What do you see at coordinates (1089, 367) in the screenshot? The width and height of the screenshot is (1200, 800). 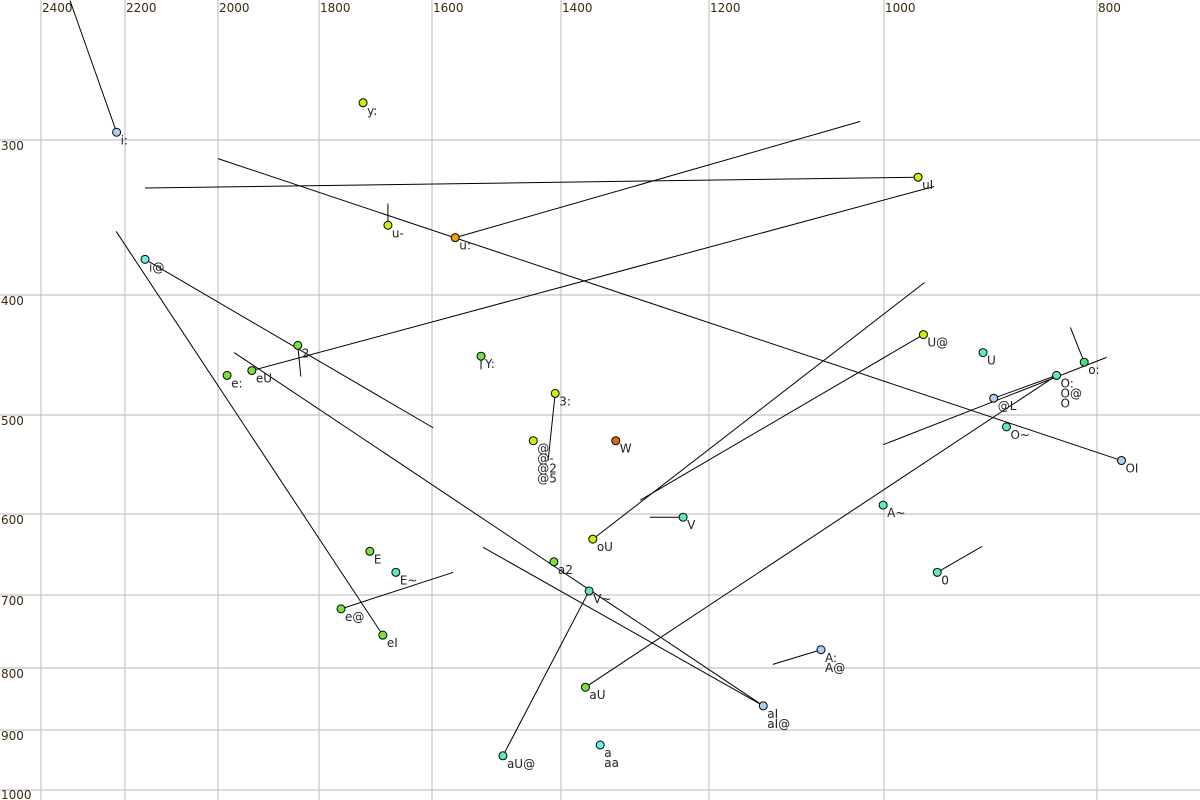 I see `vowel-point: o:` at bounding box center [1089, 367].